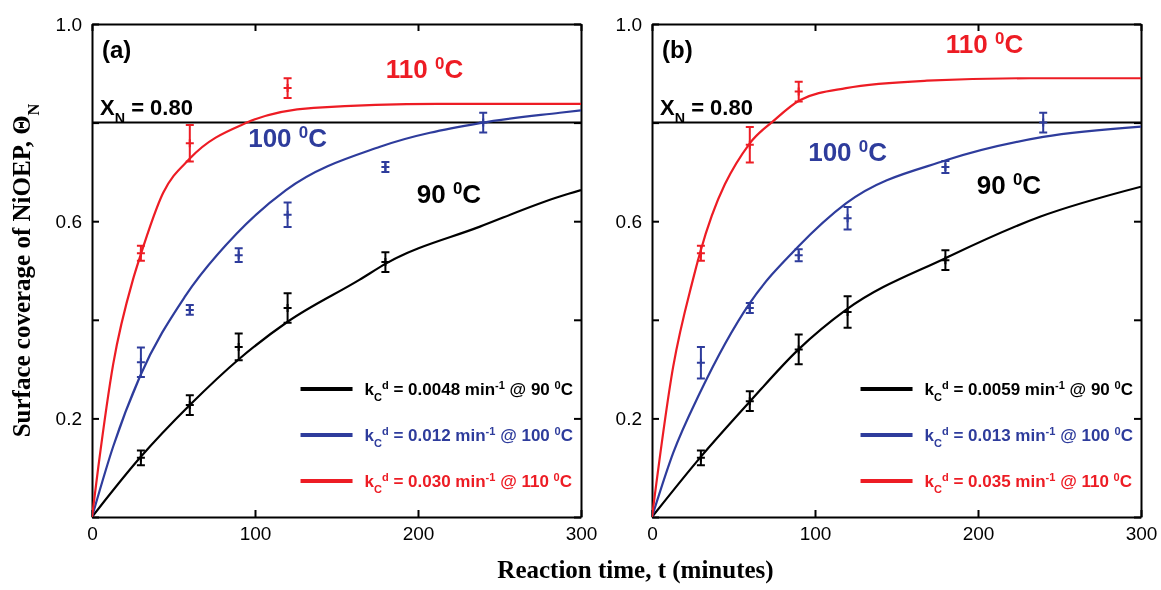 The height and width of the screenshot is (590, 1161). What do you see at coordinates (1028, 390) in the screenshot?
I see `legend-label: k$_{C}$$^{d}$ = 0.0059 min$^{-1}$ @ 90 $^{0}$C` at bounding box center [1028, 390].